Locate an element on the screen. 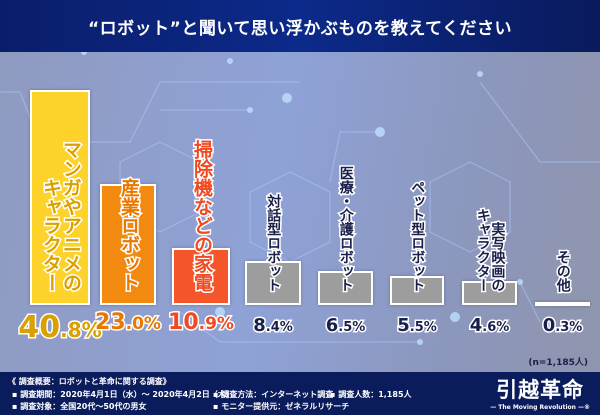  value-label-1: 40.8% is located at coordinates (60, 328).